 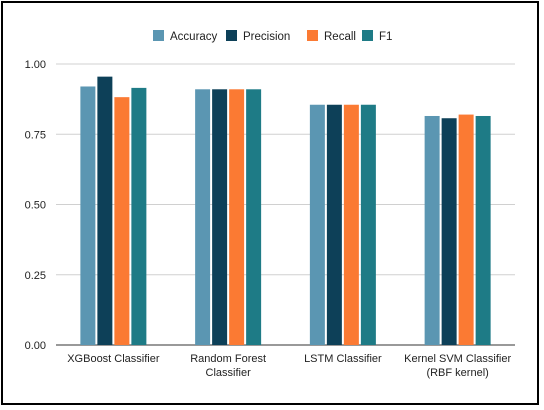 What do you see at coordinates (385, 37) in the screenshot?
I see `legend-label-f1: F1` at bounding box center [385, 37].